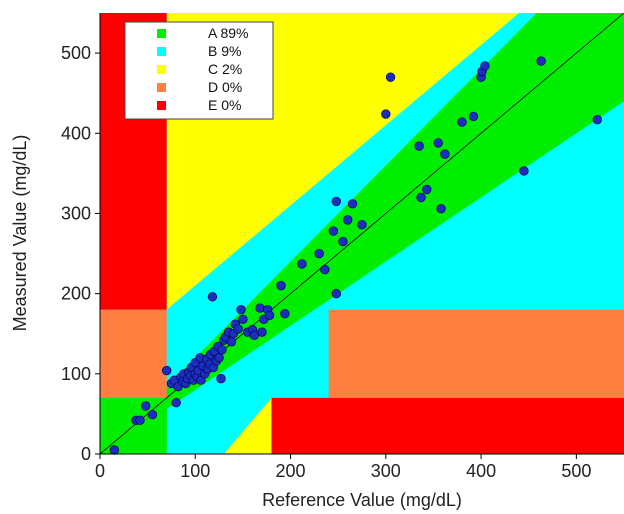 The width and height of the screenshot is (624, 514). What do you see at coordinates (76, 213) in the screenshot?
I see `y-tick-label: 300` at bounding box center [76, 213].